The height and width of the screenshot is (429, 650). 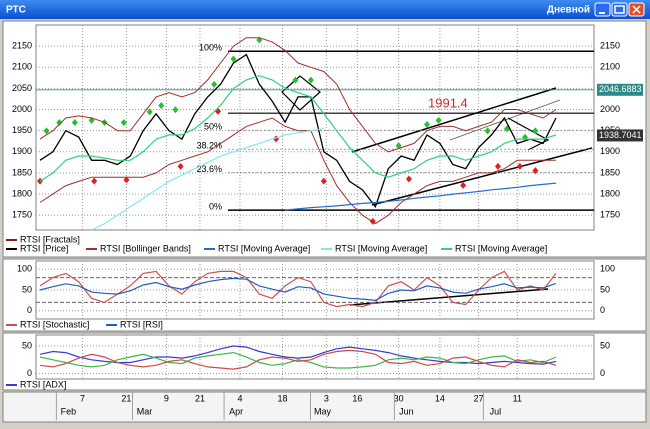 I want to click on y-tick-label-left: 2000, so click(x=22, y=109).